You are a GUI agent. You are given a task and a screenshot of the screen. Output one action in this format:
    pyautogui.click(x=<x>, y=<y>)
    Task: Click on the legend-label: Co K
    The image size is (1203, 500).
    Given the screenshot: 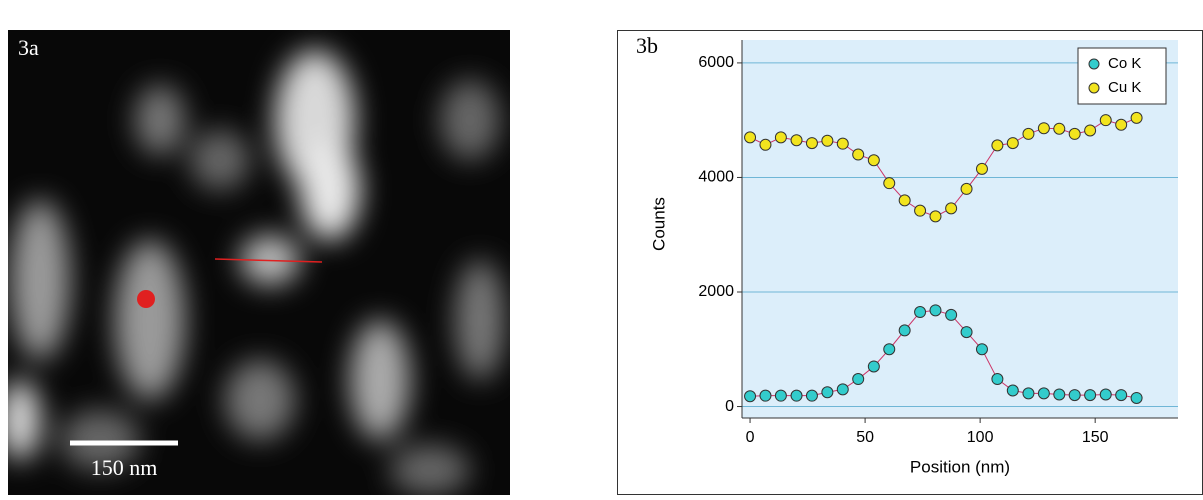 What is the action you would take?
    pyautogui.click(x=1124, y=63)
    